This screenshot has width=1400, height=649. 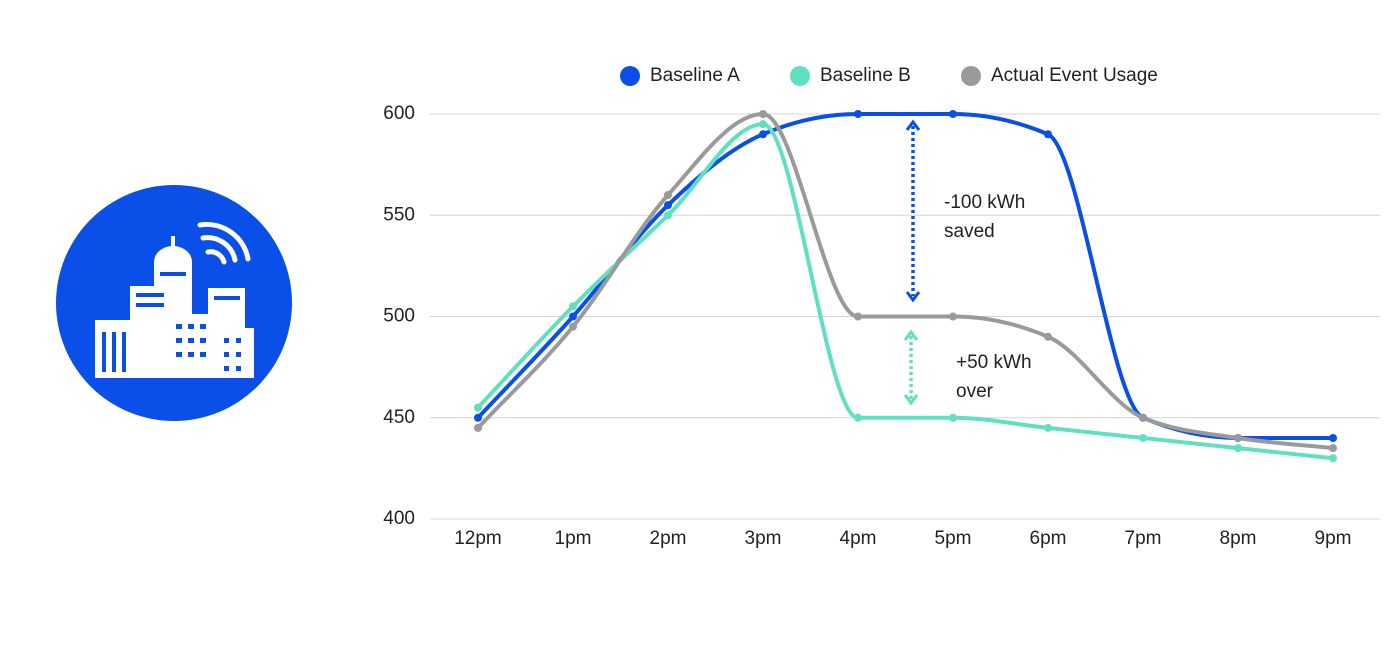 I want to click on y-tick-label: 400, so click(x=399, y=518).